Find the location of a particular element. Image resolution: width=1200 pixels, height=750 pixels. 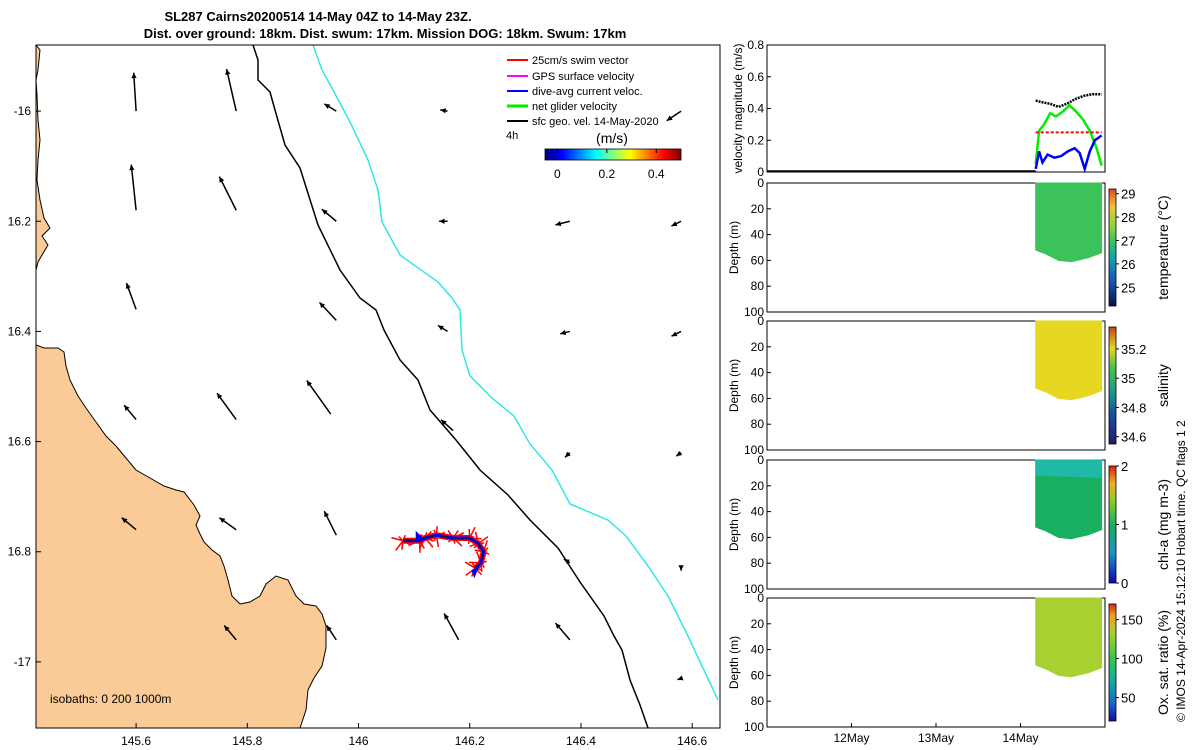

profile-panel: 0 20 40 60 80 100 Depth (m) 0 1 2 chl-a (mg m-3) is located at coordinates (949, 524).